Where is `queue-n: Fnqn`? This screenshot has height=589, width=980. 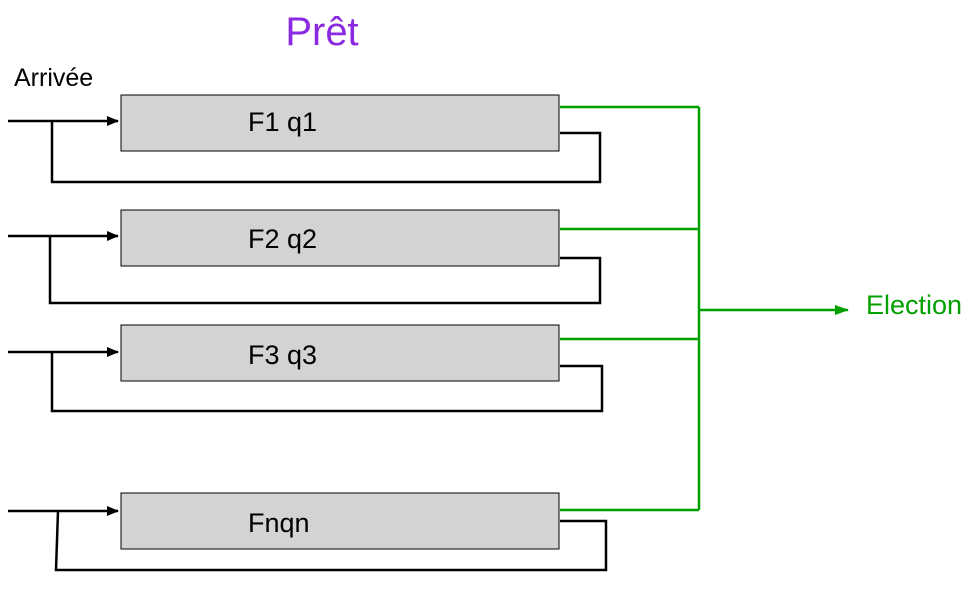 queue-n: Fnqn is located at coordinates (353, 532).